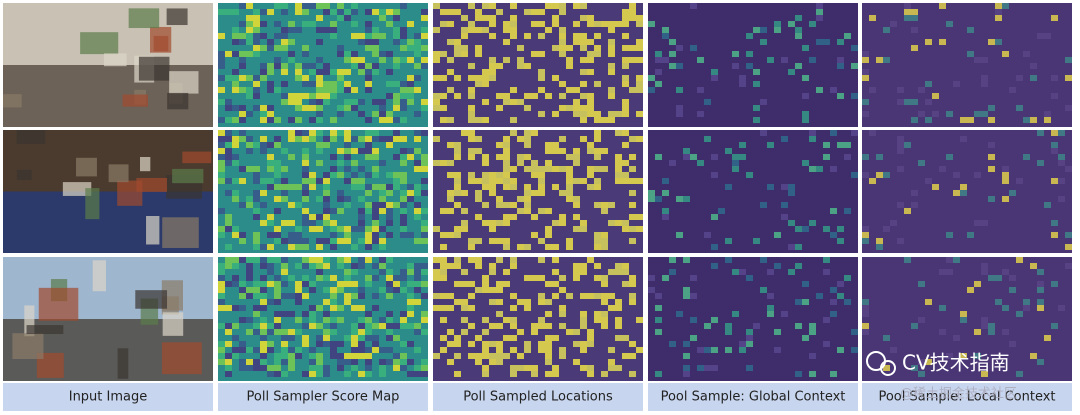 Image resolution: width=1080 pixels, height=415 pixels. What do you see at coordinates (153, 230) in the screenshot?
I see `photo-detail` at bounding box center [153, 230].